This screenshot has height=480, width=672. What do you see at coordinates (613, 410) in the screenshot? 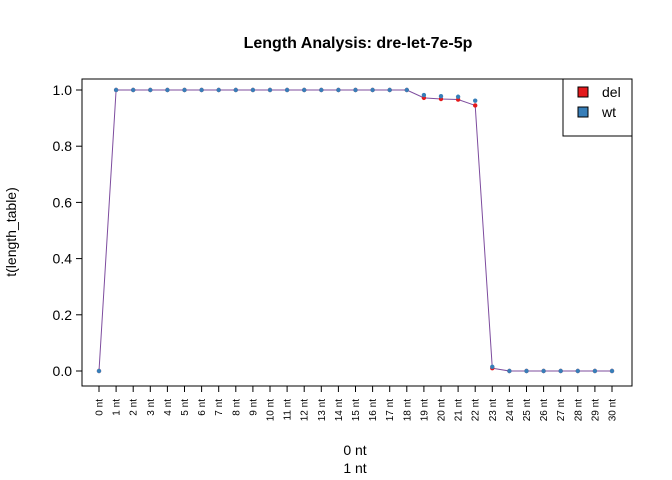
I see `x-tick-label: 30 nt` at bounding box center [613, 410].